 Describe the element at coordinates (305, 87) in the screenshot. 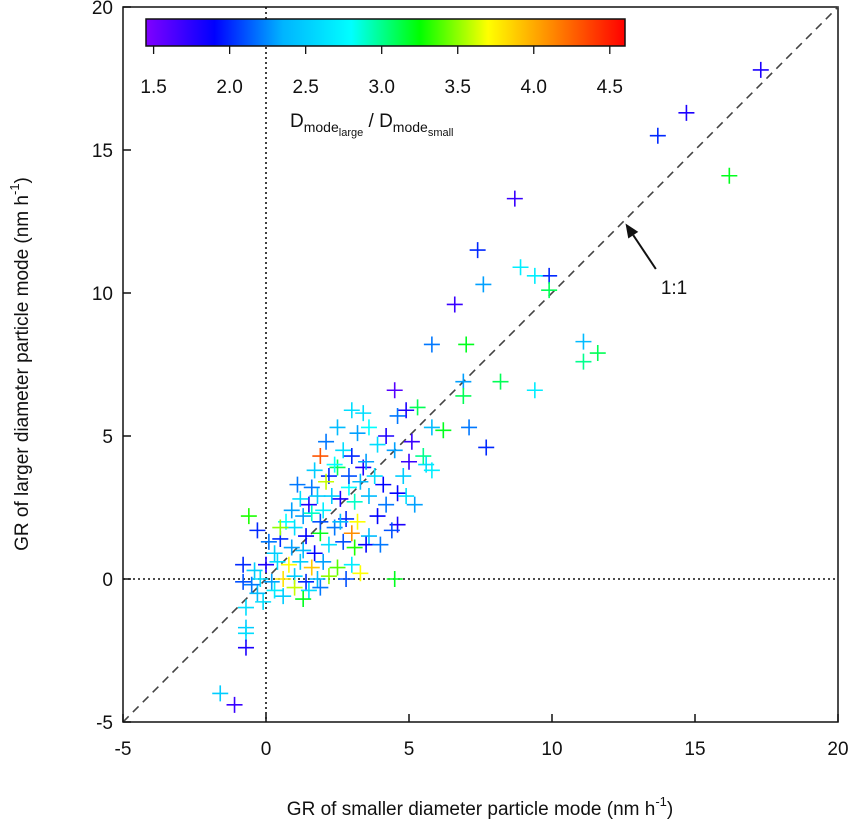

I see `colorbar-tick-label: 2.5` at that location.